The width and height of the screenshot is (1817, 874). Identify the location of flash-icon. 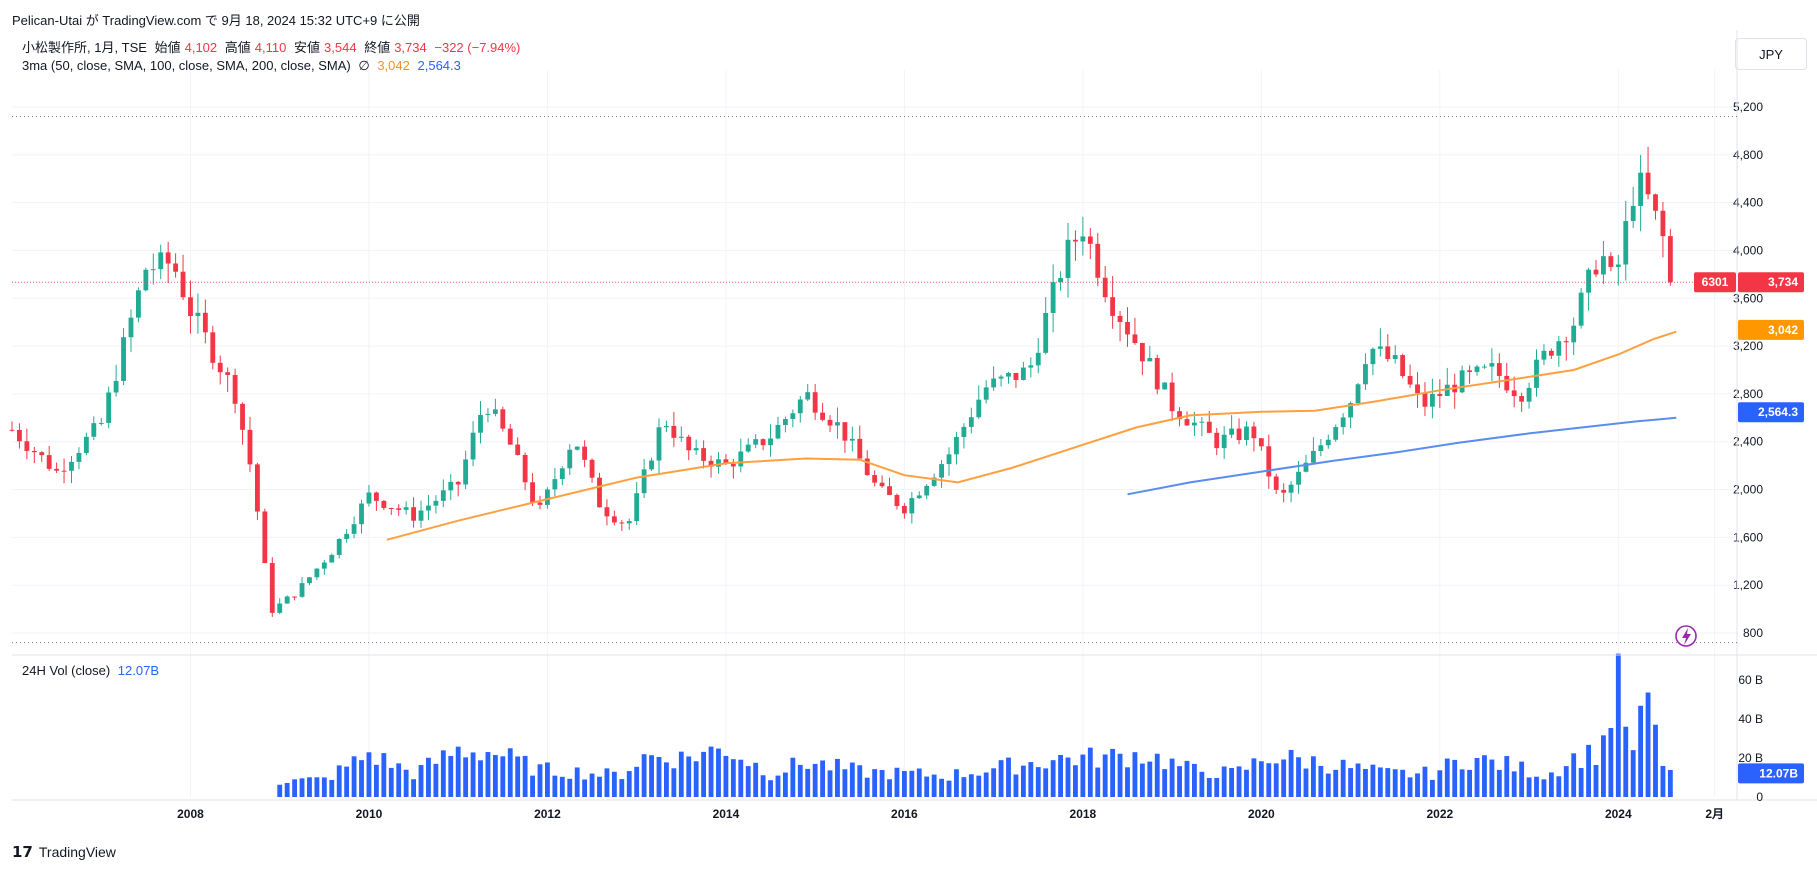
(1686, 636).